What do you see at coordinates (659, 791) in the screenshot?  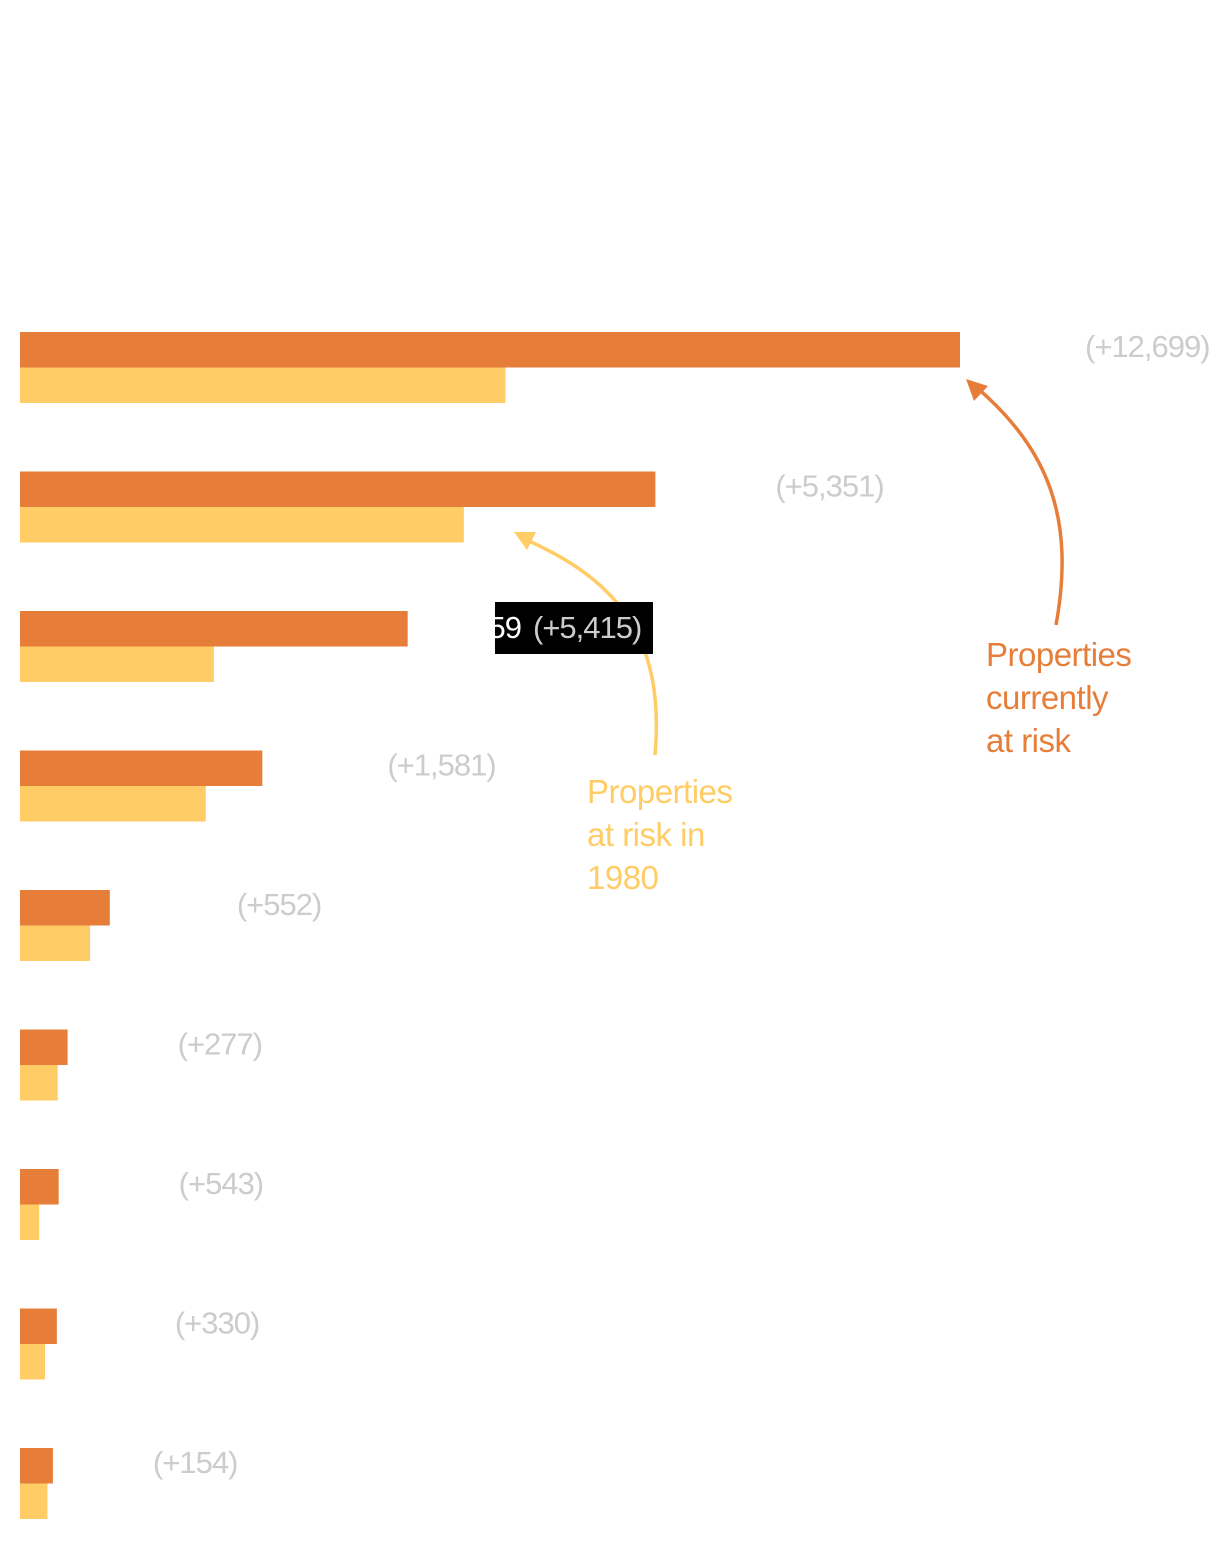 I see `annotation-1980-line-1: Properties` at bounding box center [659, 791].